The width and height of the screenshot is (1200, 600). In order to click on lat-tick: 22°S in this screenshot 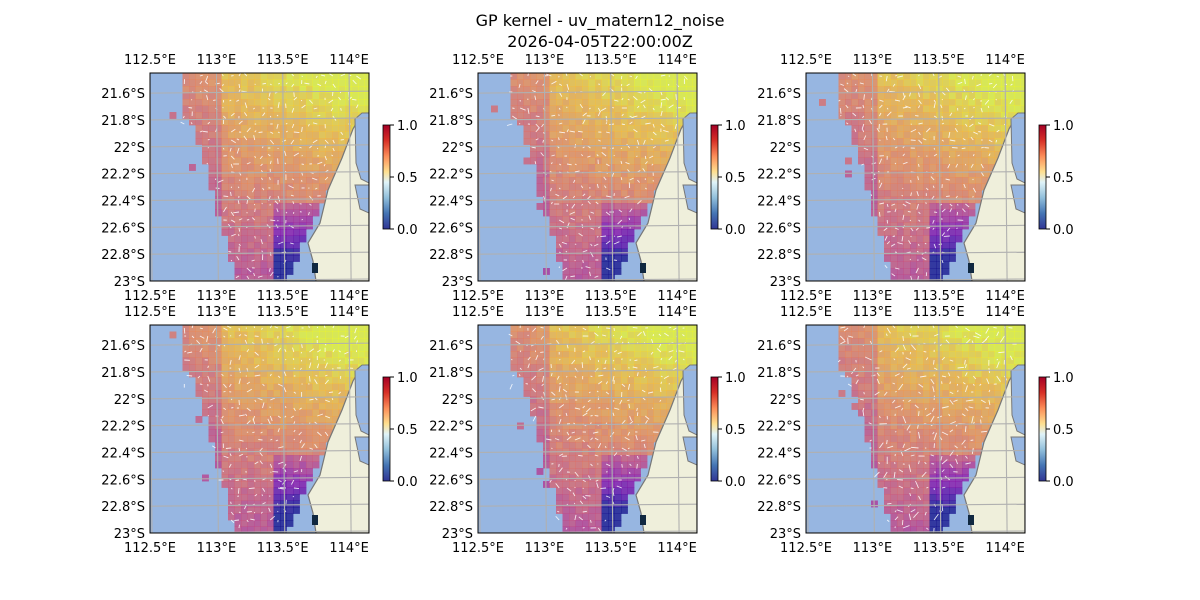, I will do `click(457, 400)`.